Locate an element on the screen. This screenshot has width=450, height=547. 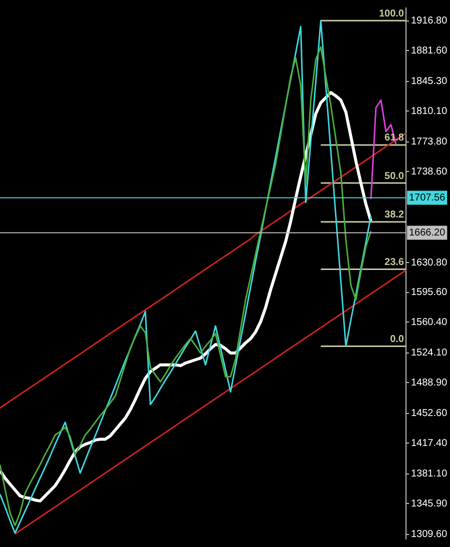
y-tick-label: 1845.30 is located at coordinates (429, 82).